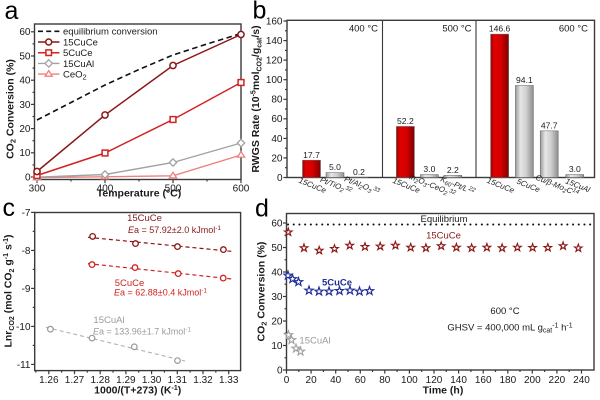 The height and width of the screenshot is (400, 600). What do you see at coordinates (524, 80) in the screenshot?
I see `svg-text: 94.1` at bounding box center [524, 80].